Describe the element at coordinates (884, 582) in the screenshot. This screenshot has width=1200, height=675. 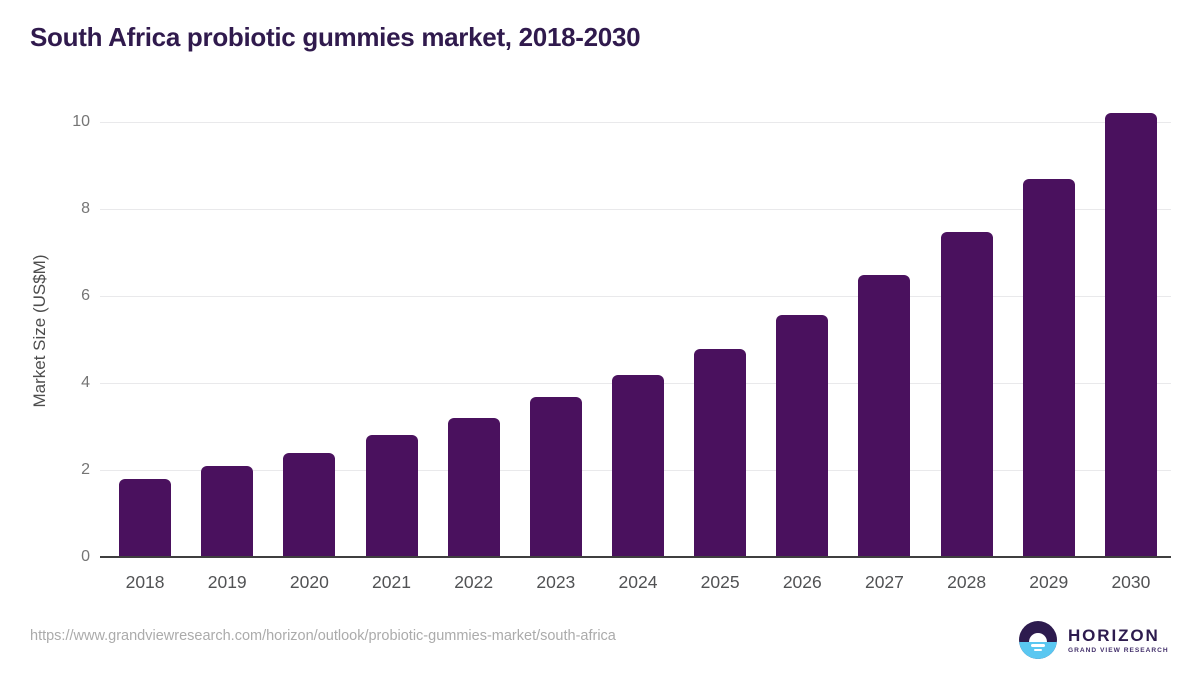
I see `x-tick-label: 2027` at that location.